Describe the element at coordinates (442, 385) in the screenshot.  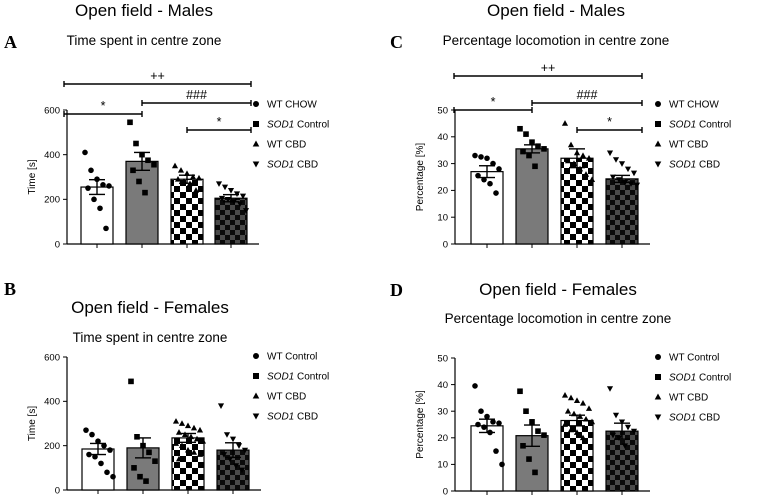
I see `y-tick-label: 40` at that location.